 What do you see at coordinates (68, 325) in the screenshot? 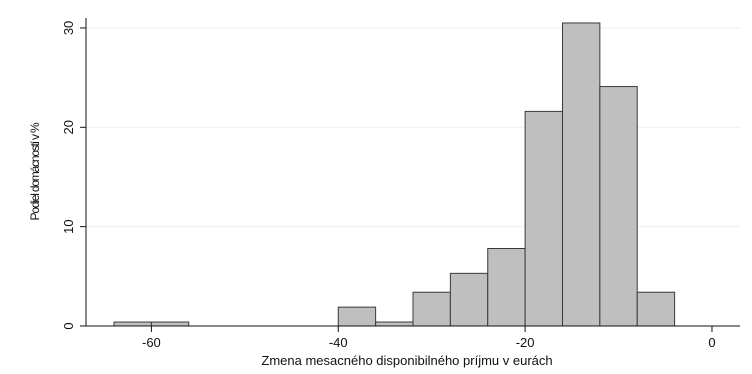
I see `y-tick-label: 0` at bounding box center [68, 325].